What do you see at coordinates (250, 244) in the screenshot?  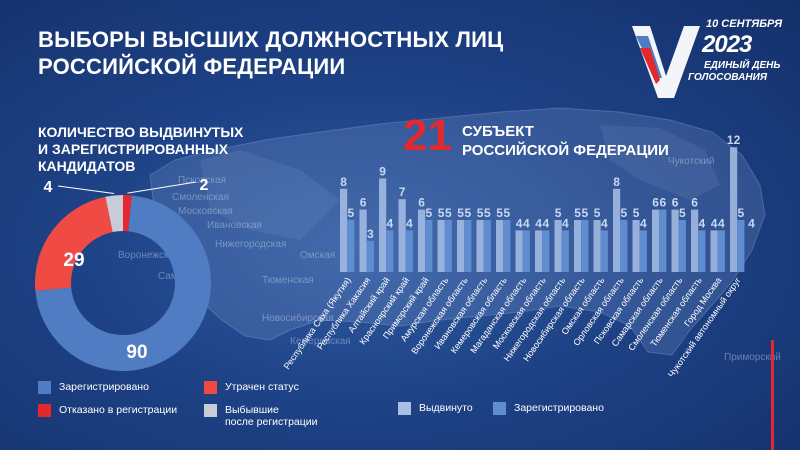 I see `map-label: Нижегородская` at bounding box center [250, 244].